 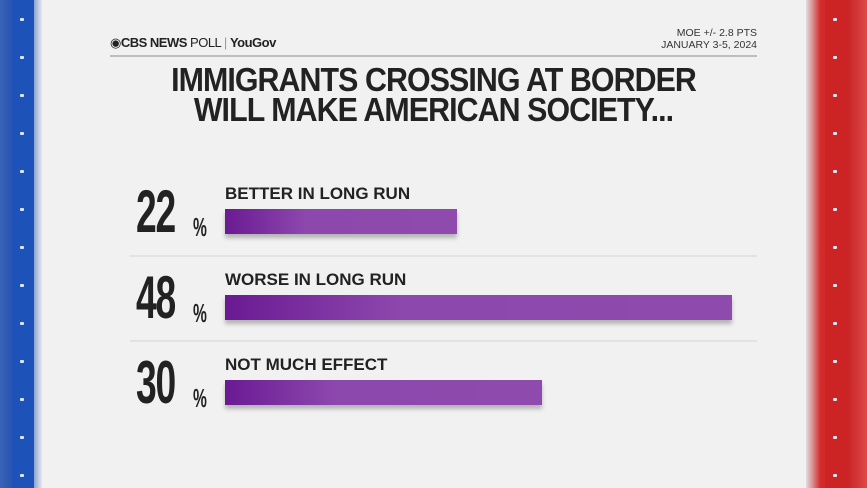 What do you see at coordinates (716, 33) in the screenshot?
I see `moe: MOE +/- 2.8 PTS` at bounding box center [716, 33].